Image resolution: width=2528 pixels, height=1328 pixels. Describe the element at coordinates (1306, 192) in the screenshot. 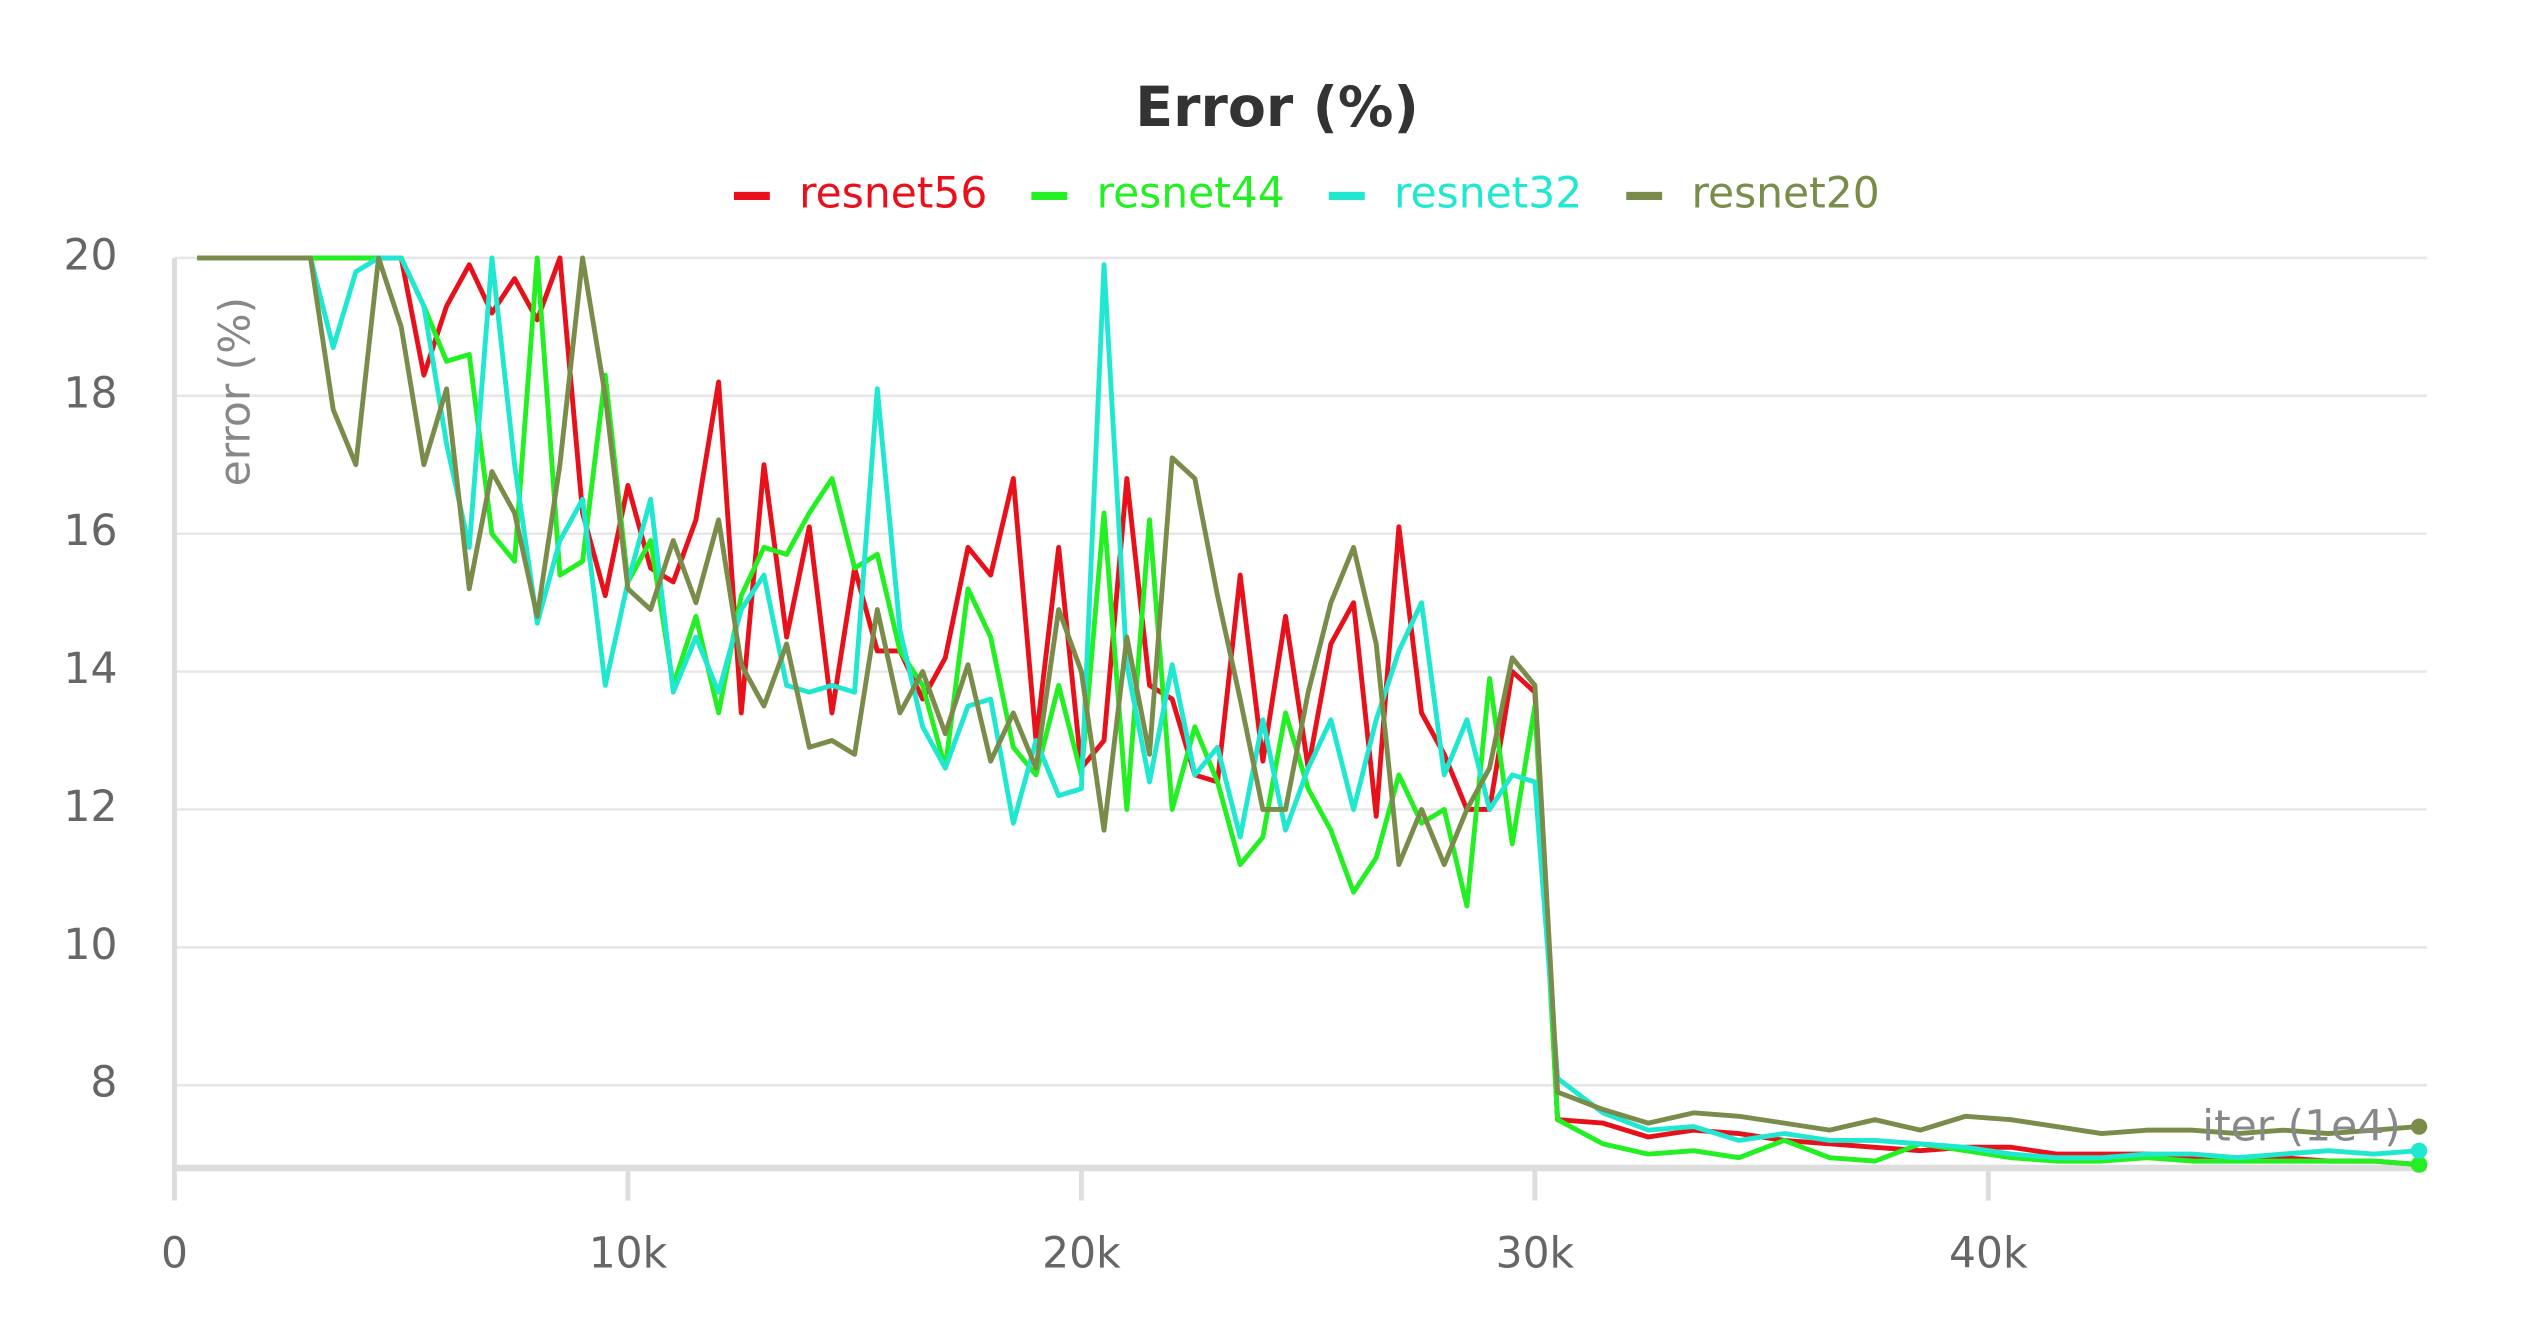

I see `legend: resnet56 resnet44 resnet32 resnet20` at that location.